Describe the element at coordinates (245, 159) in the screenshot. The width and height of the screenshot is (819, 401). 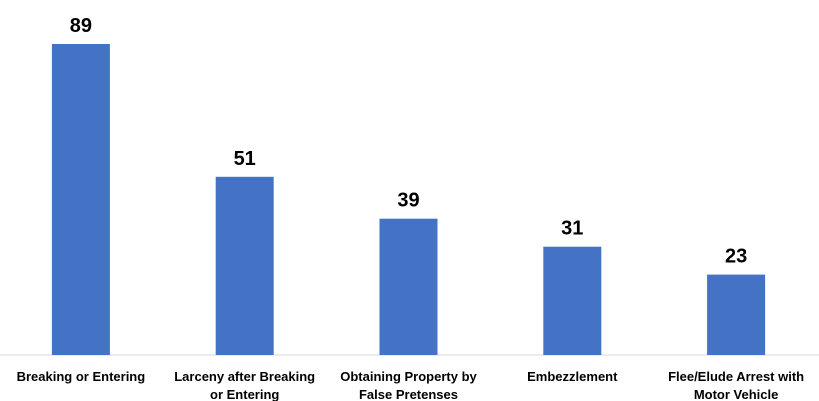
I see `bar-value-label-2: 51` at that location.